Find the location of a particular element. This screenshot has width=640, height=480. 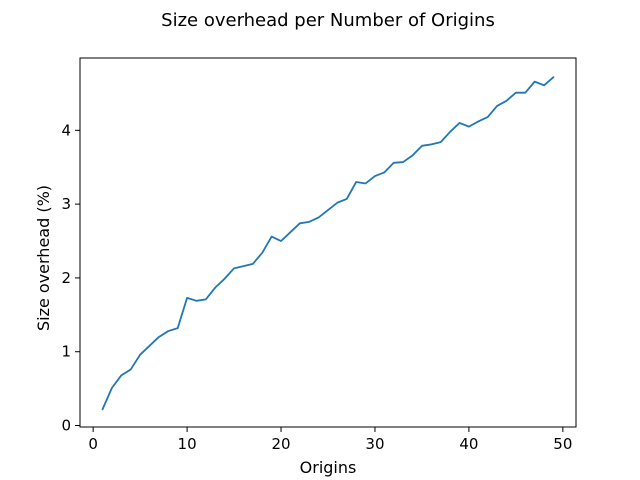

chart-title: Size overhead per Number of Origins is located at coordinates (328, 20).